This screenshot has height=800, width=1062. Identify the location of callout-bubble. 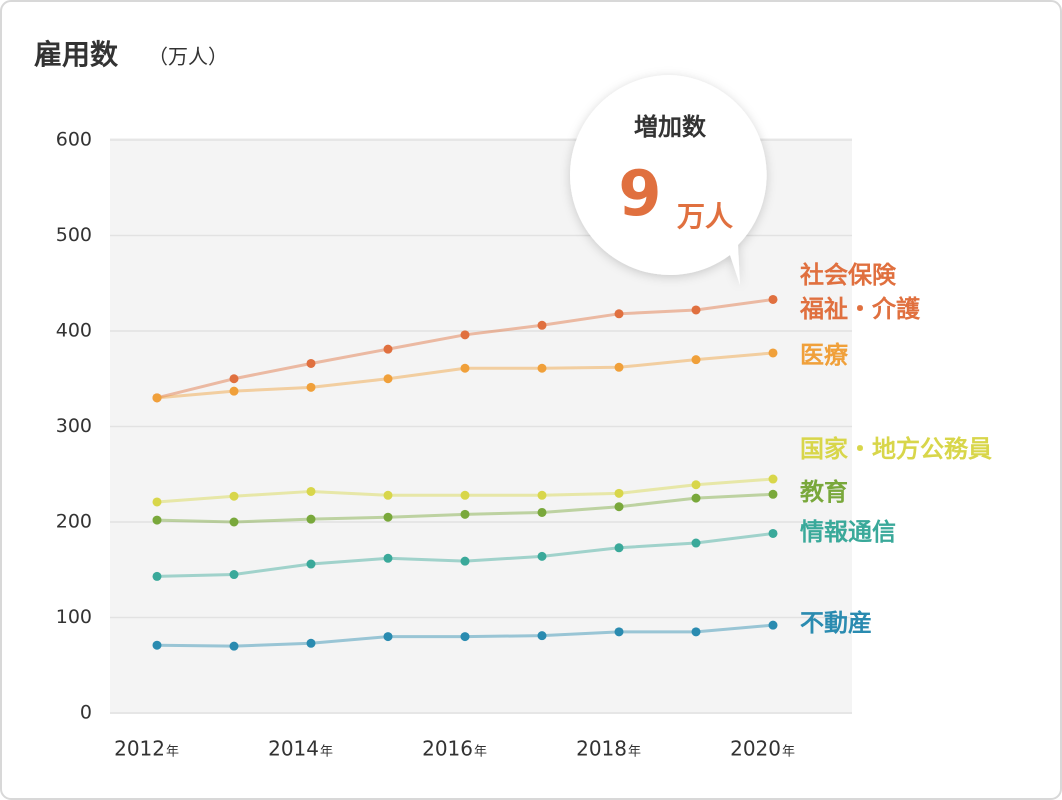
(668, 180).